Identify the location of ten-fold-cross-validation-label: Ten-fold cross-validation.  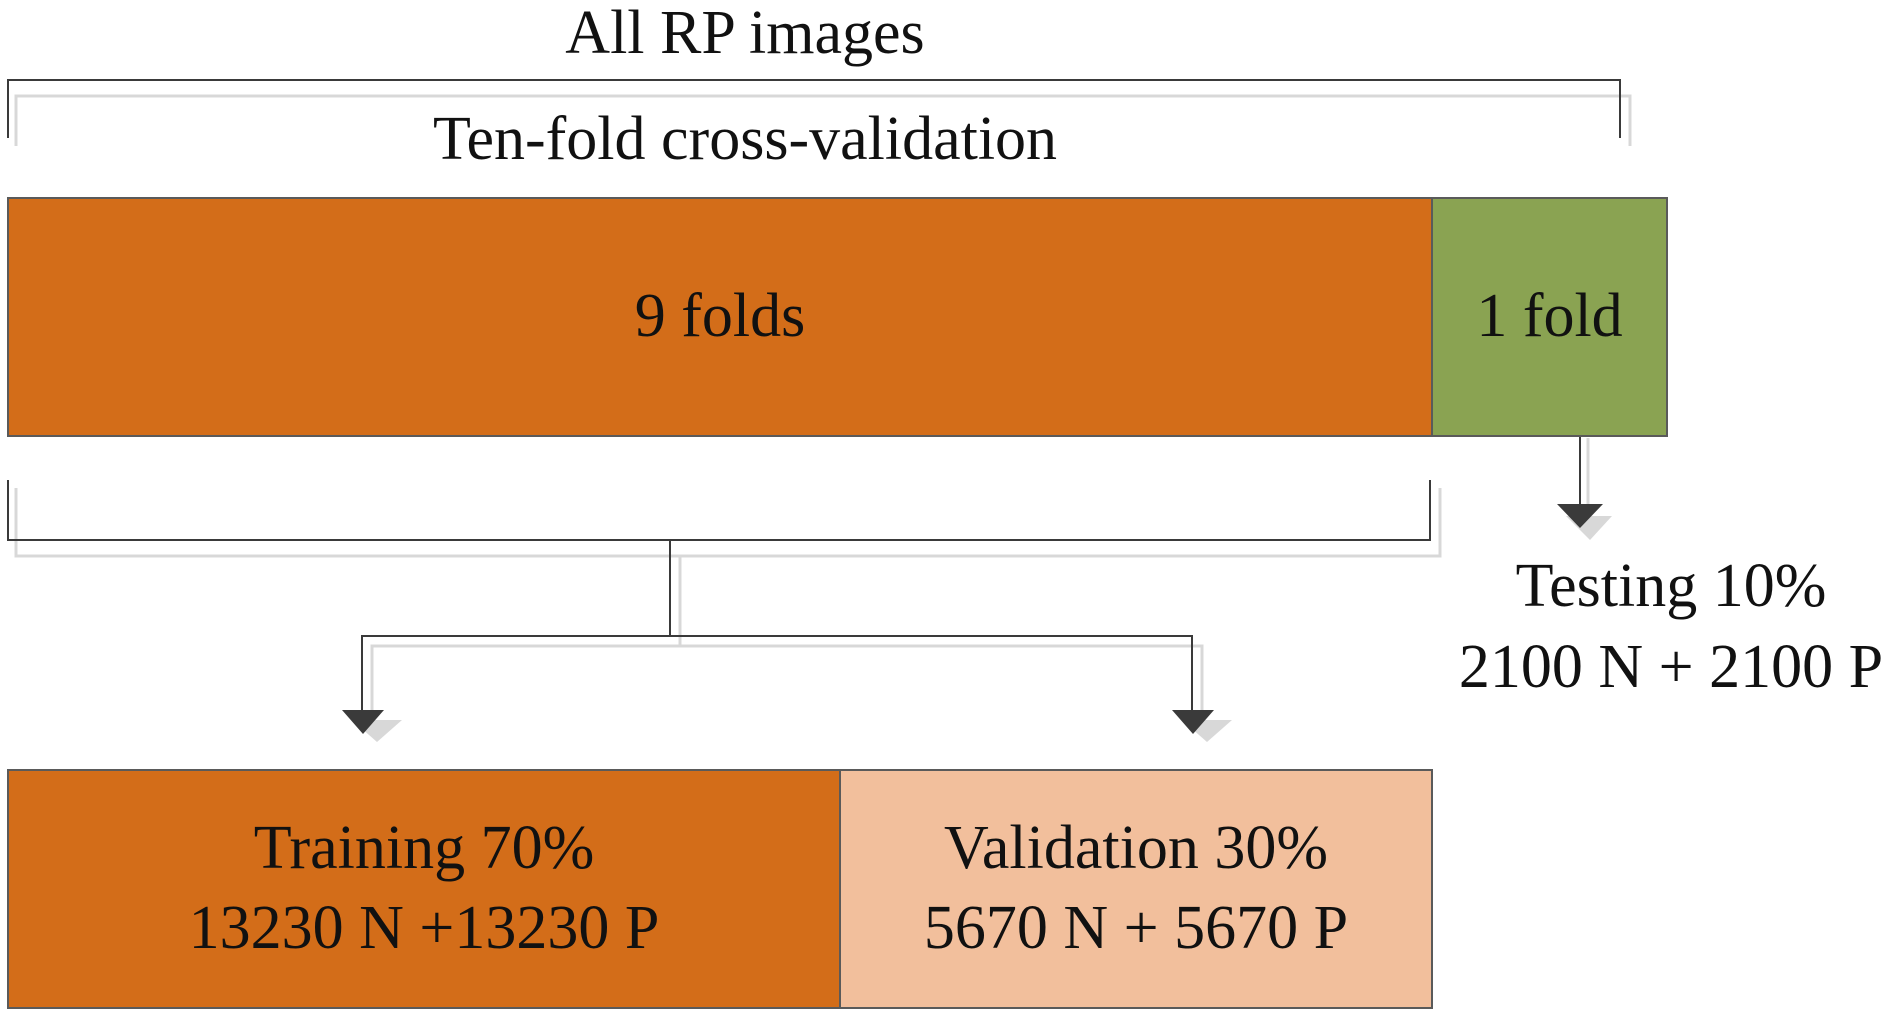
(745, 139).